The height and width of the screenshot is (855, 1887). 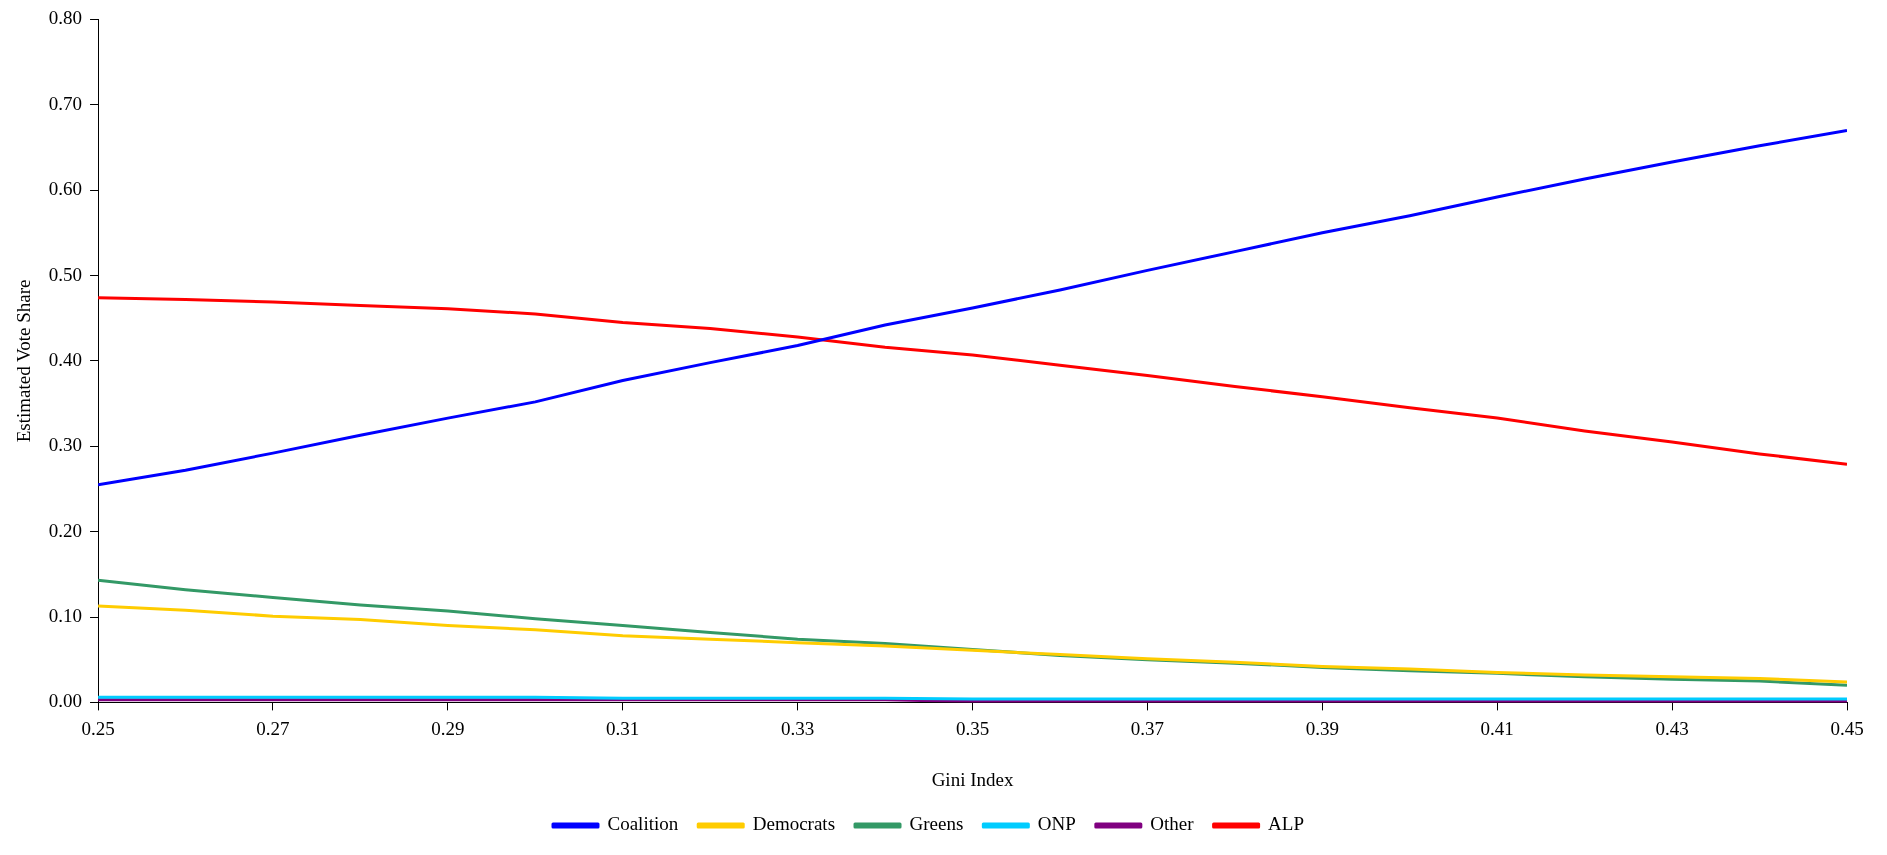 I want to click on y-tick-label: 0.40, so click(x=65, y=359).